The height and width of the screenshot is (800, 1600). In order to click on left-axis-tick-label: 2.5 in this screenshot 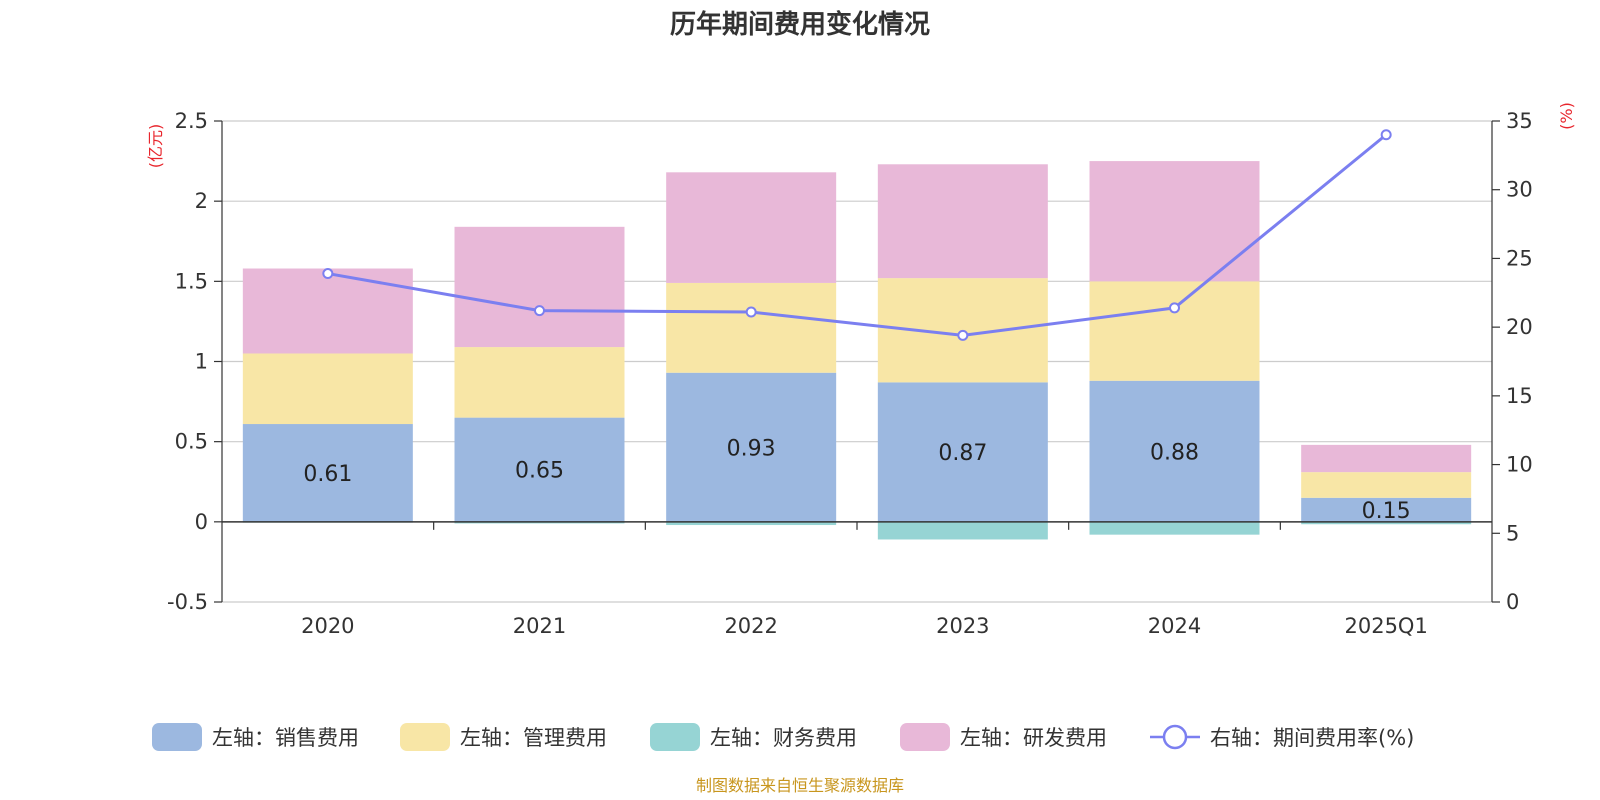, I will do `click(191, 121)`.